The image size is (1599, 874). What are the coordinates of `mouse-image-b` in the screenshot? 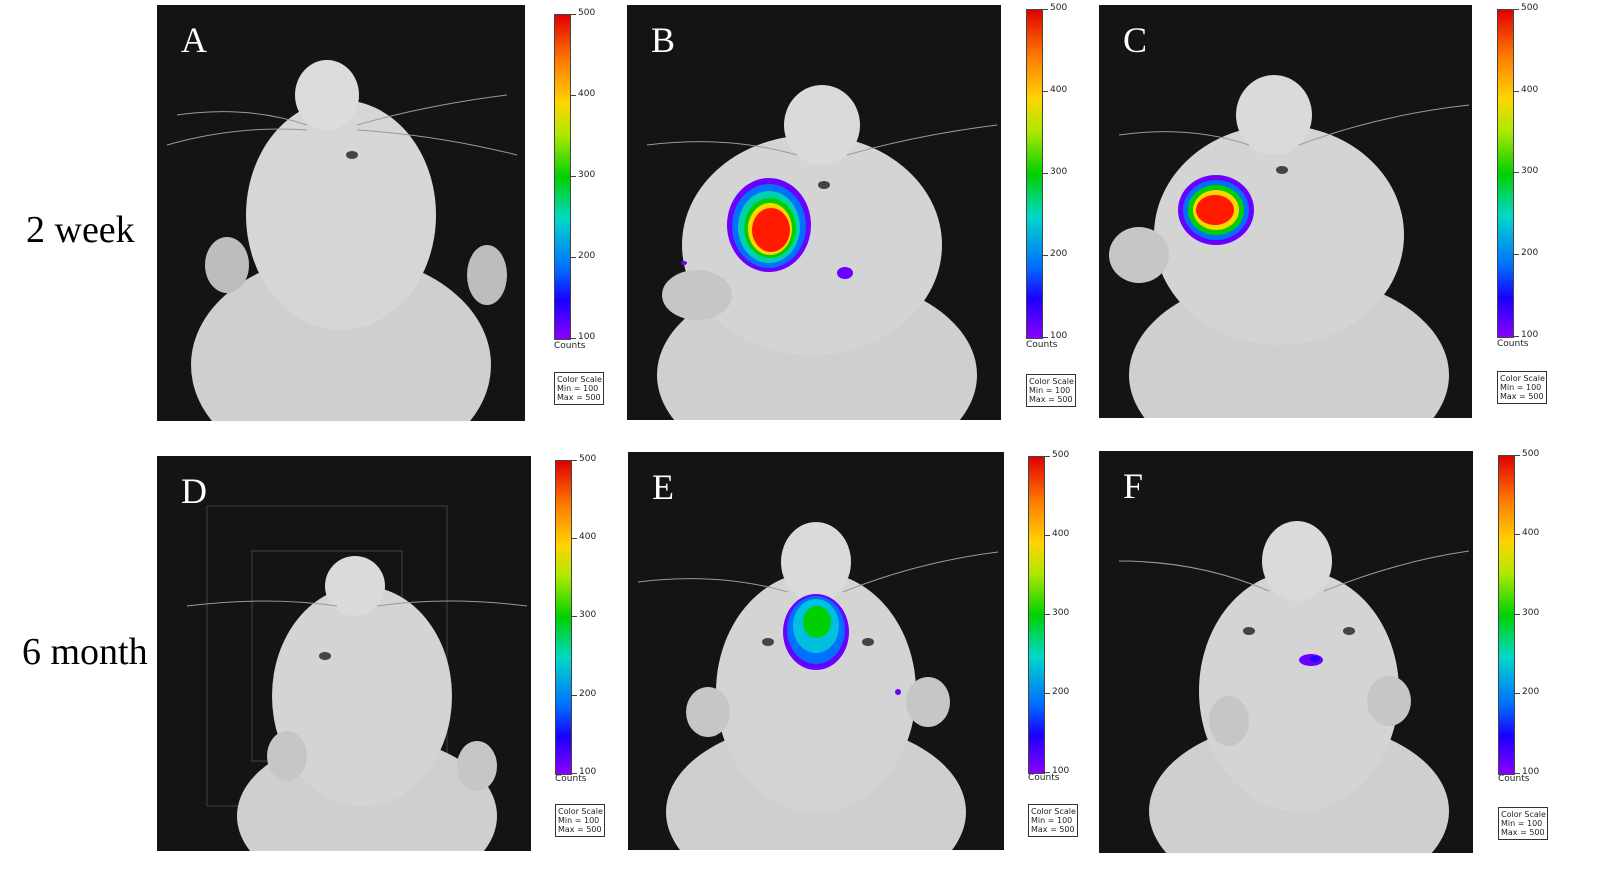 It's located at (822, 252).